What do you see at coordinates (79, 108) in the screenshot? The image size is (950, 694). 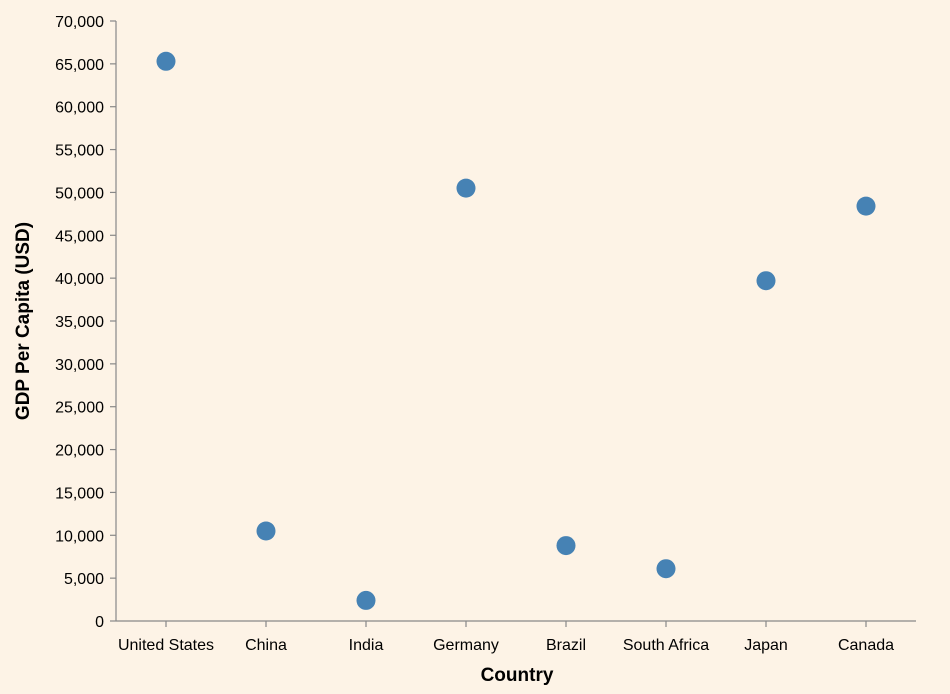 I see `y-tick-label: 60,000` at bounding box center [79, 108].